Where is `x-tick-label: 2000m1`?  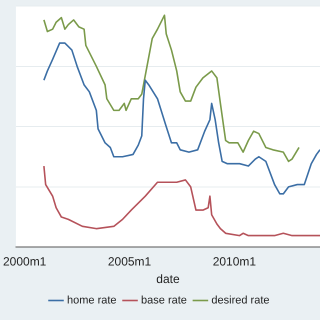 x-tick-label: 2000m1 is located at coordinates (24, 261).